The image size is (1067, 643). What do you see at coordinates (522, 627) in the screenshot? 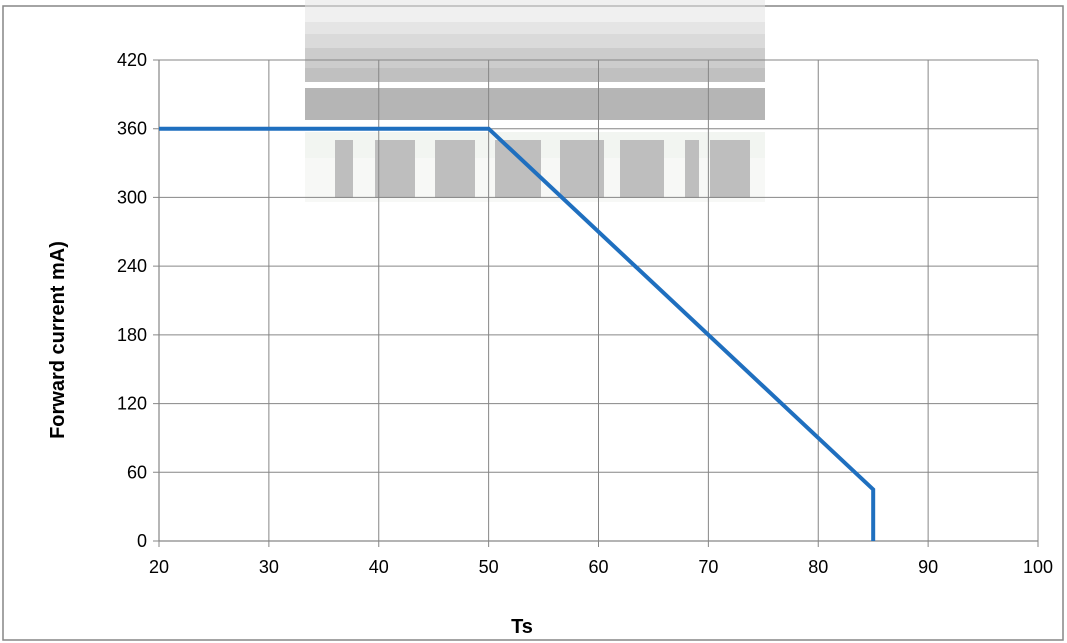
I see `x-axis-title: Ts` at bounding box center [522, 627].